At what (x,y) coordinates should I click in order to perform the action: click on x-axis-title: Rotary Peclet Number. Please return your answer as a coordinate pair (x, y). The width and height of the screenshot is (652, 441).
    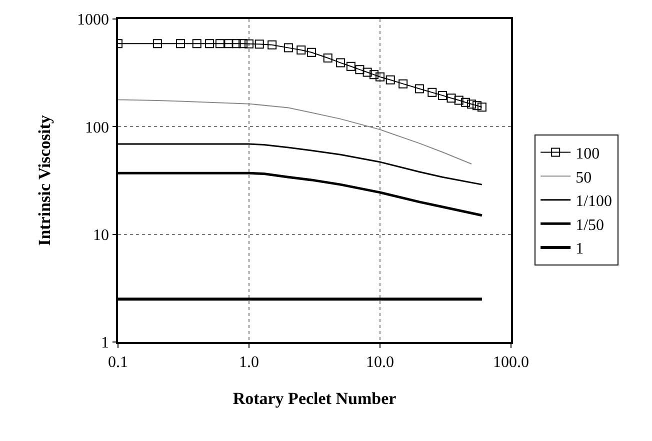
    Looking at the image, I should click on (314, 398).